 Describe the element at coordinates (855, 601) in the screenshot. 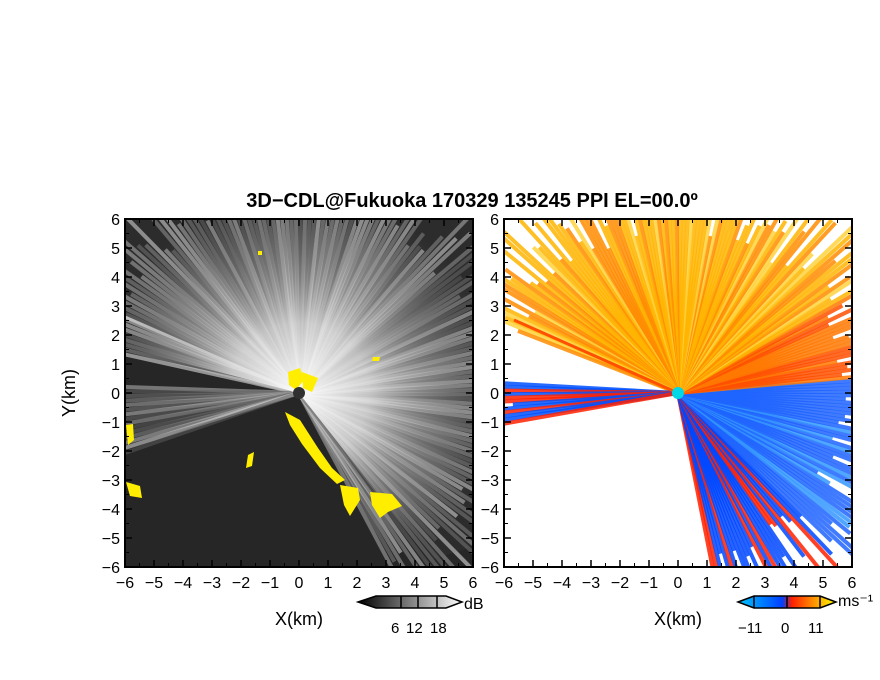

I see `velocity-colorbar-unit: ms⁻¹` at that location.